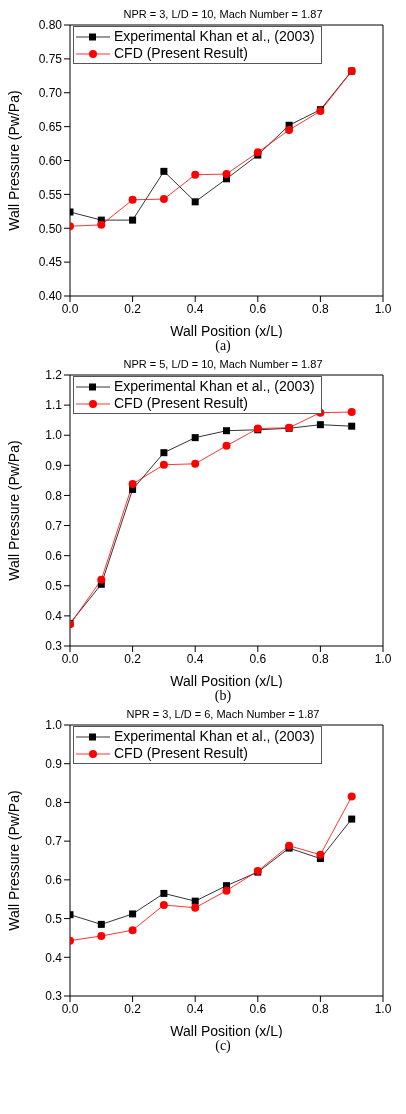 The height and width of the screenshot is (1114, 406). I want to click on y-tick-label: 0.70, so click(50, 93).